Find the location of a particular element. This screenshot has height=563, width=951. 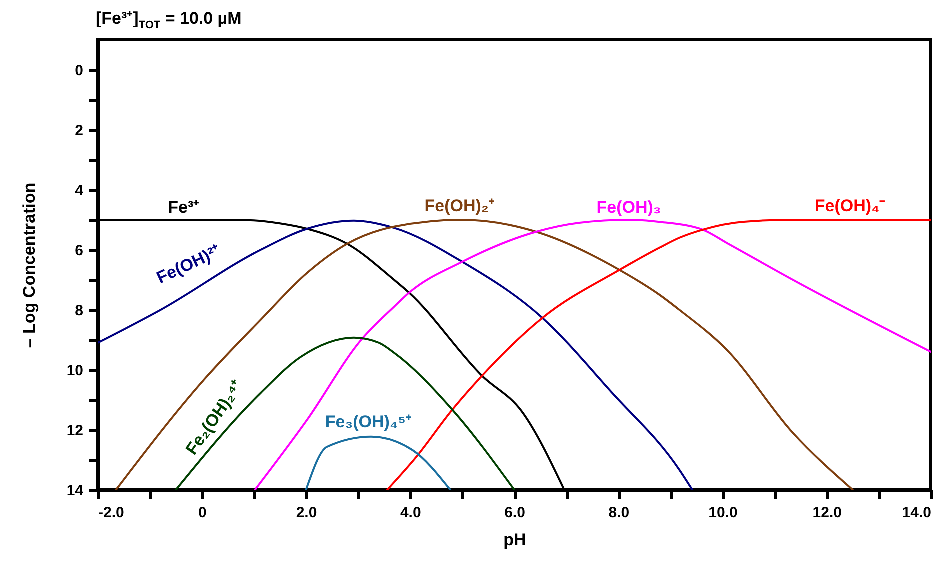

y-tick-label: 2 is located at coordinates (79, 131).